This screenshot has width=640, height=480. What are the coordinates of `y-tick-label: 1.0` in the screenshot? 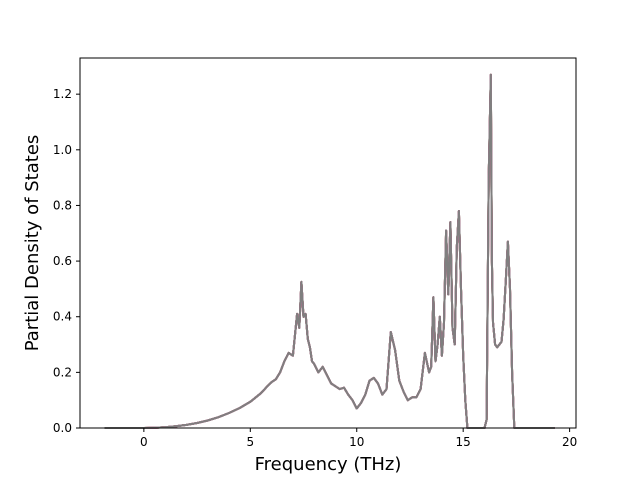 It's located at (62, 150).